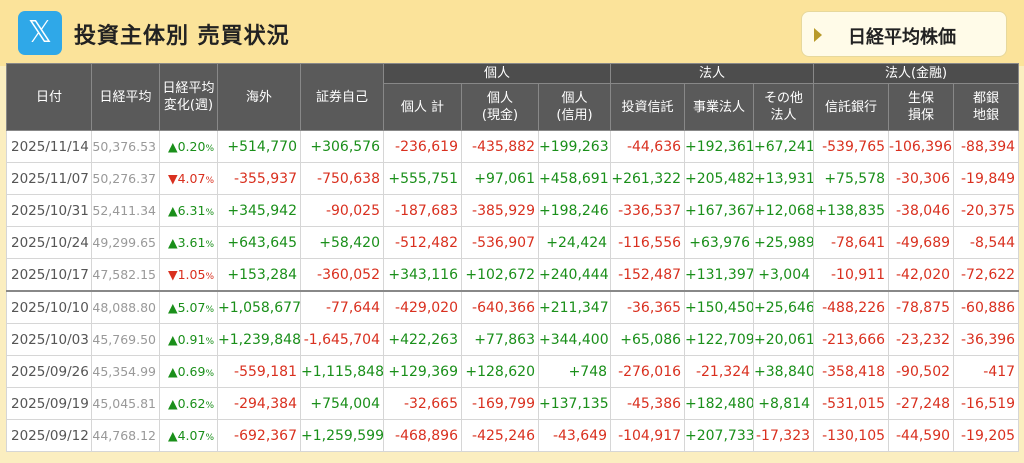  I want to click on cell-investment-trust: -336,537, so click(648, 210).